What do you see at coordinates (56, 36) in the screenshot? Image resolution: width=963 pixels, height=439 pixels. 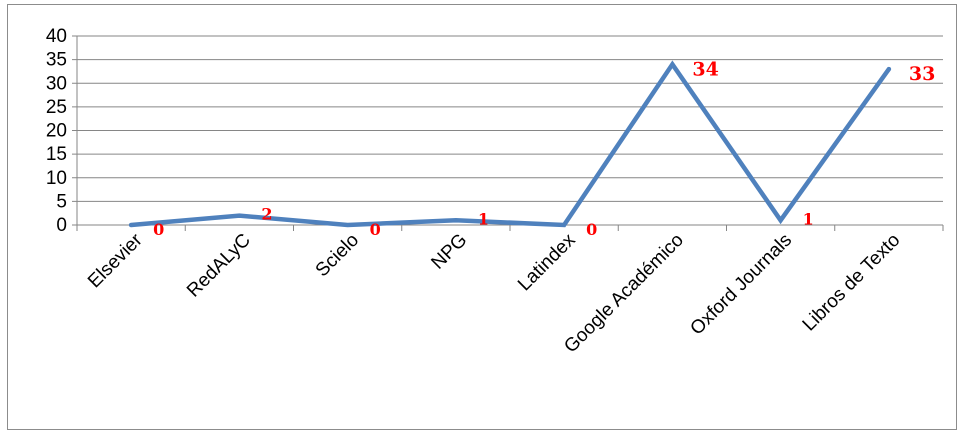 I see `y-tick-label-40: 40` at bounding box center [56, 36].